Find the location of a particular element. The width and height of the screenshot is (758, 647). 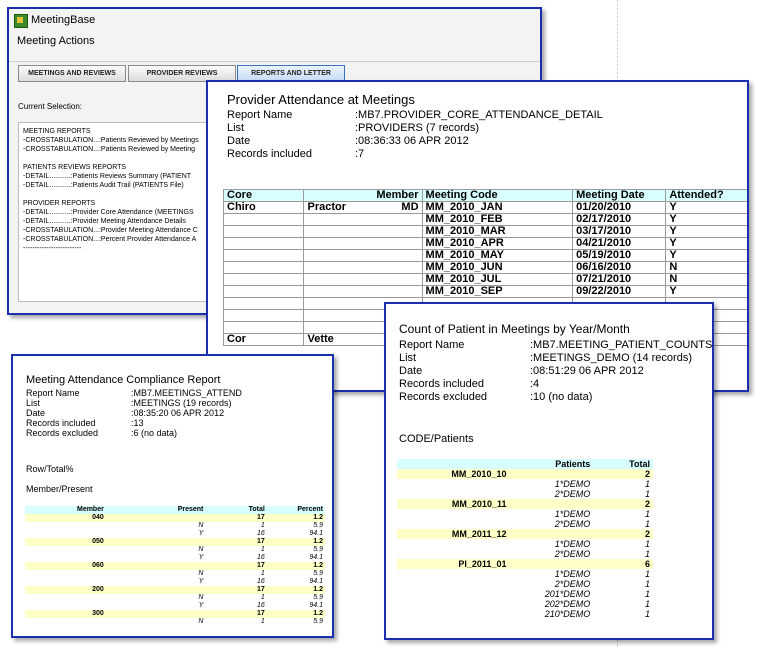

meta-key: List is located at coordinates (236, 128).